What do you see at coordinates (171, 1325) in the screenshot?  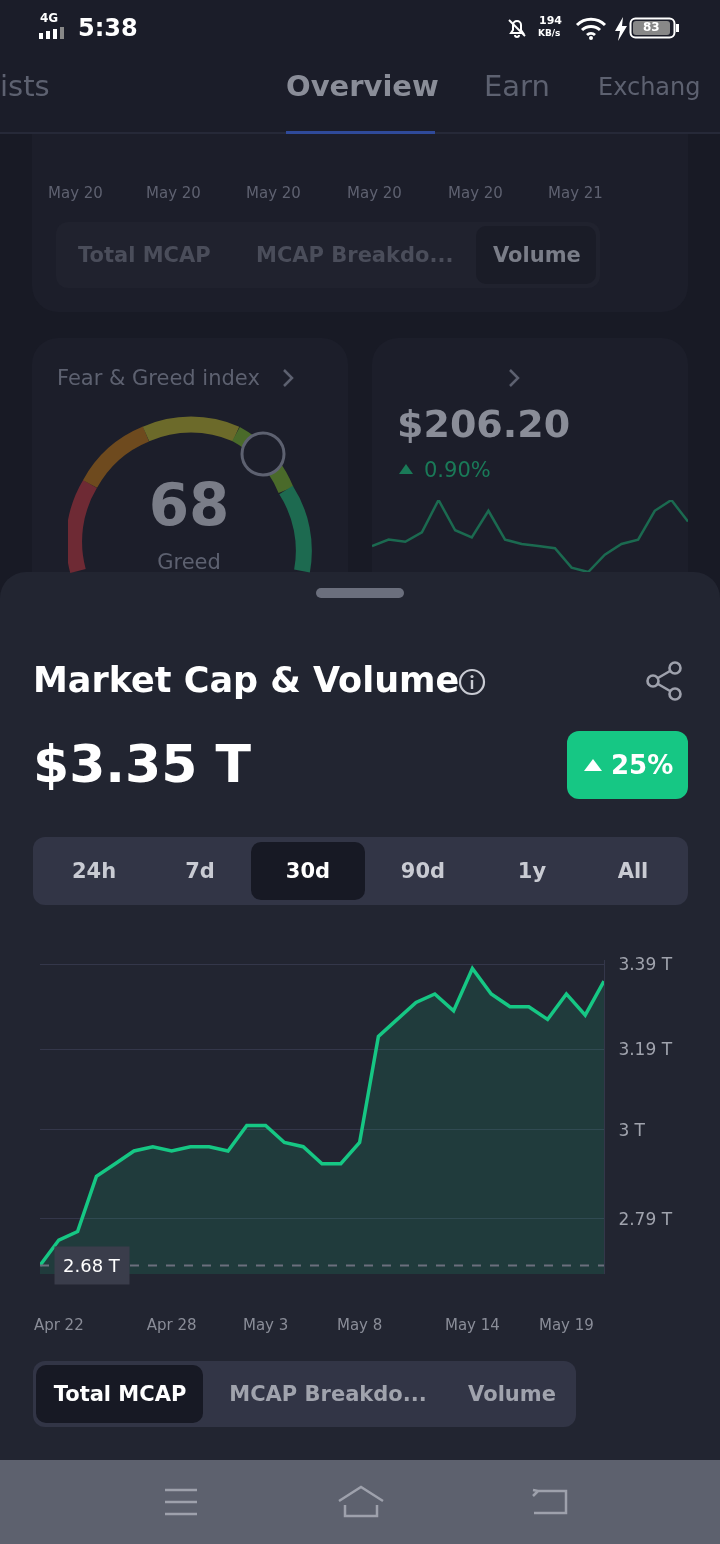 I see `x-tick-label: Apr 28` at bounding box center [171, 1325].